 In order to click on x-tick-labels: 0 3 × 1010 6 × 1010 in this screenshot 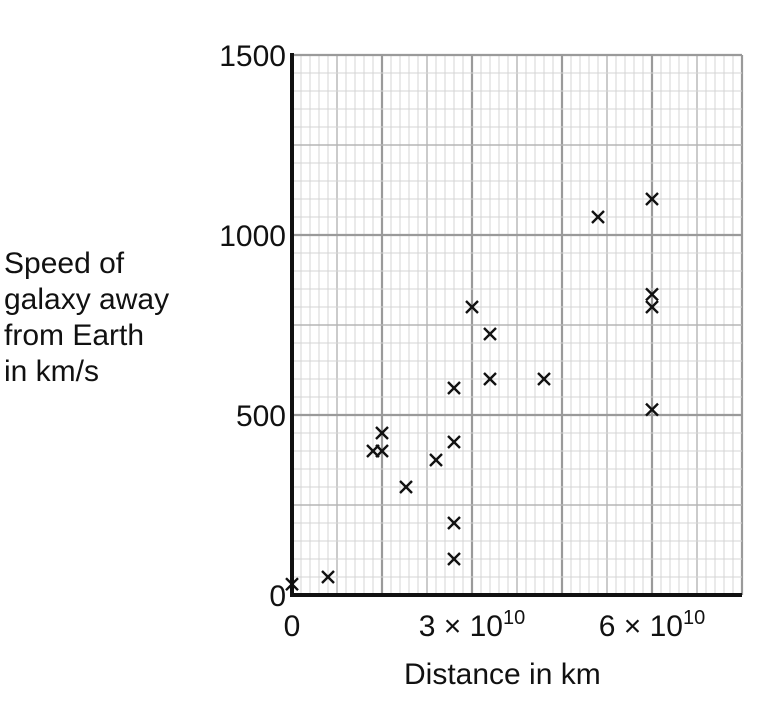, I will do `click(495, 625)`.